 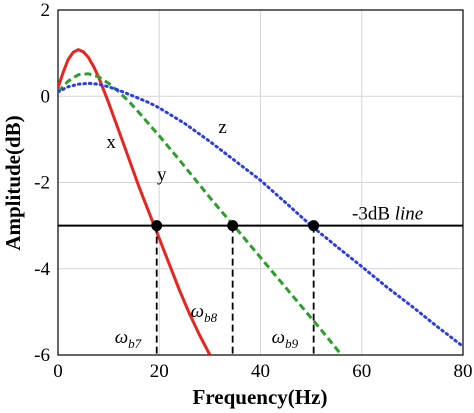 I want to click on marker-label-b8: ωb8, so click(x=204, y=313).